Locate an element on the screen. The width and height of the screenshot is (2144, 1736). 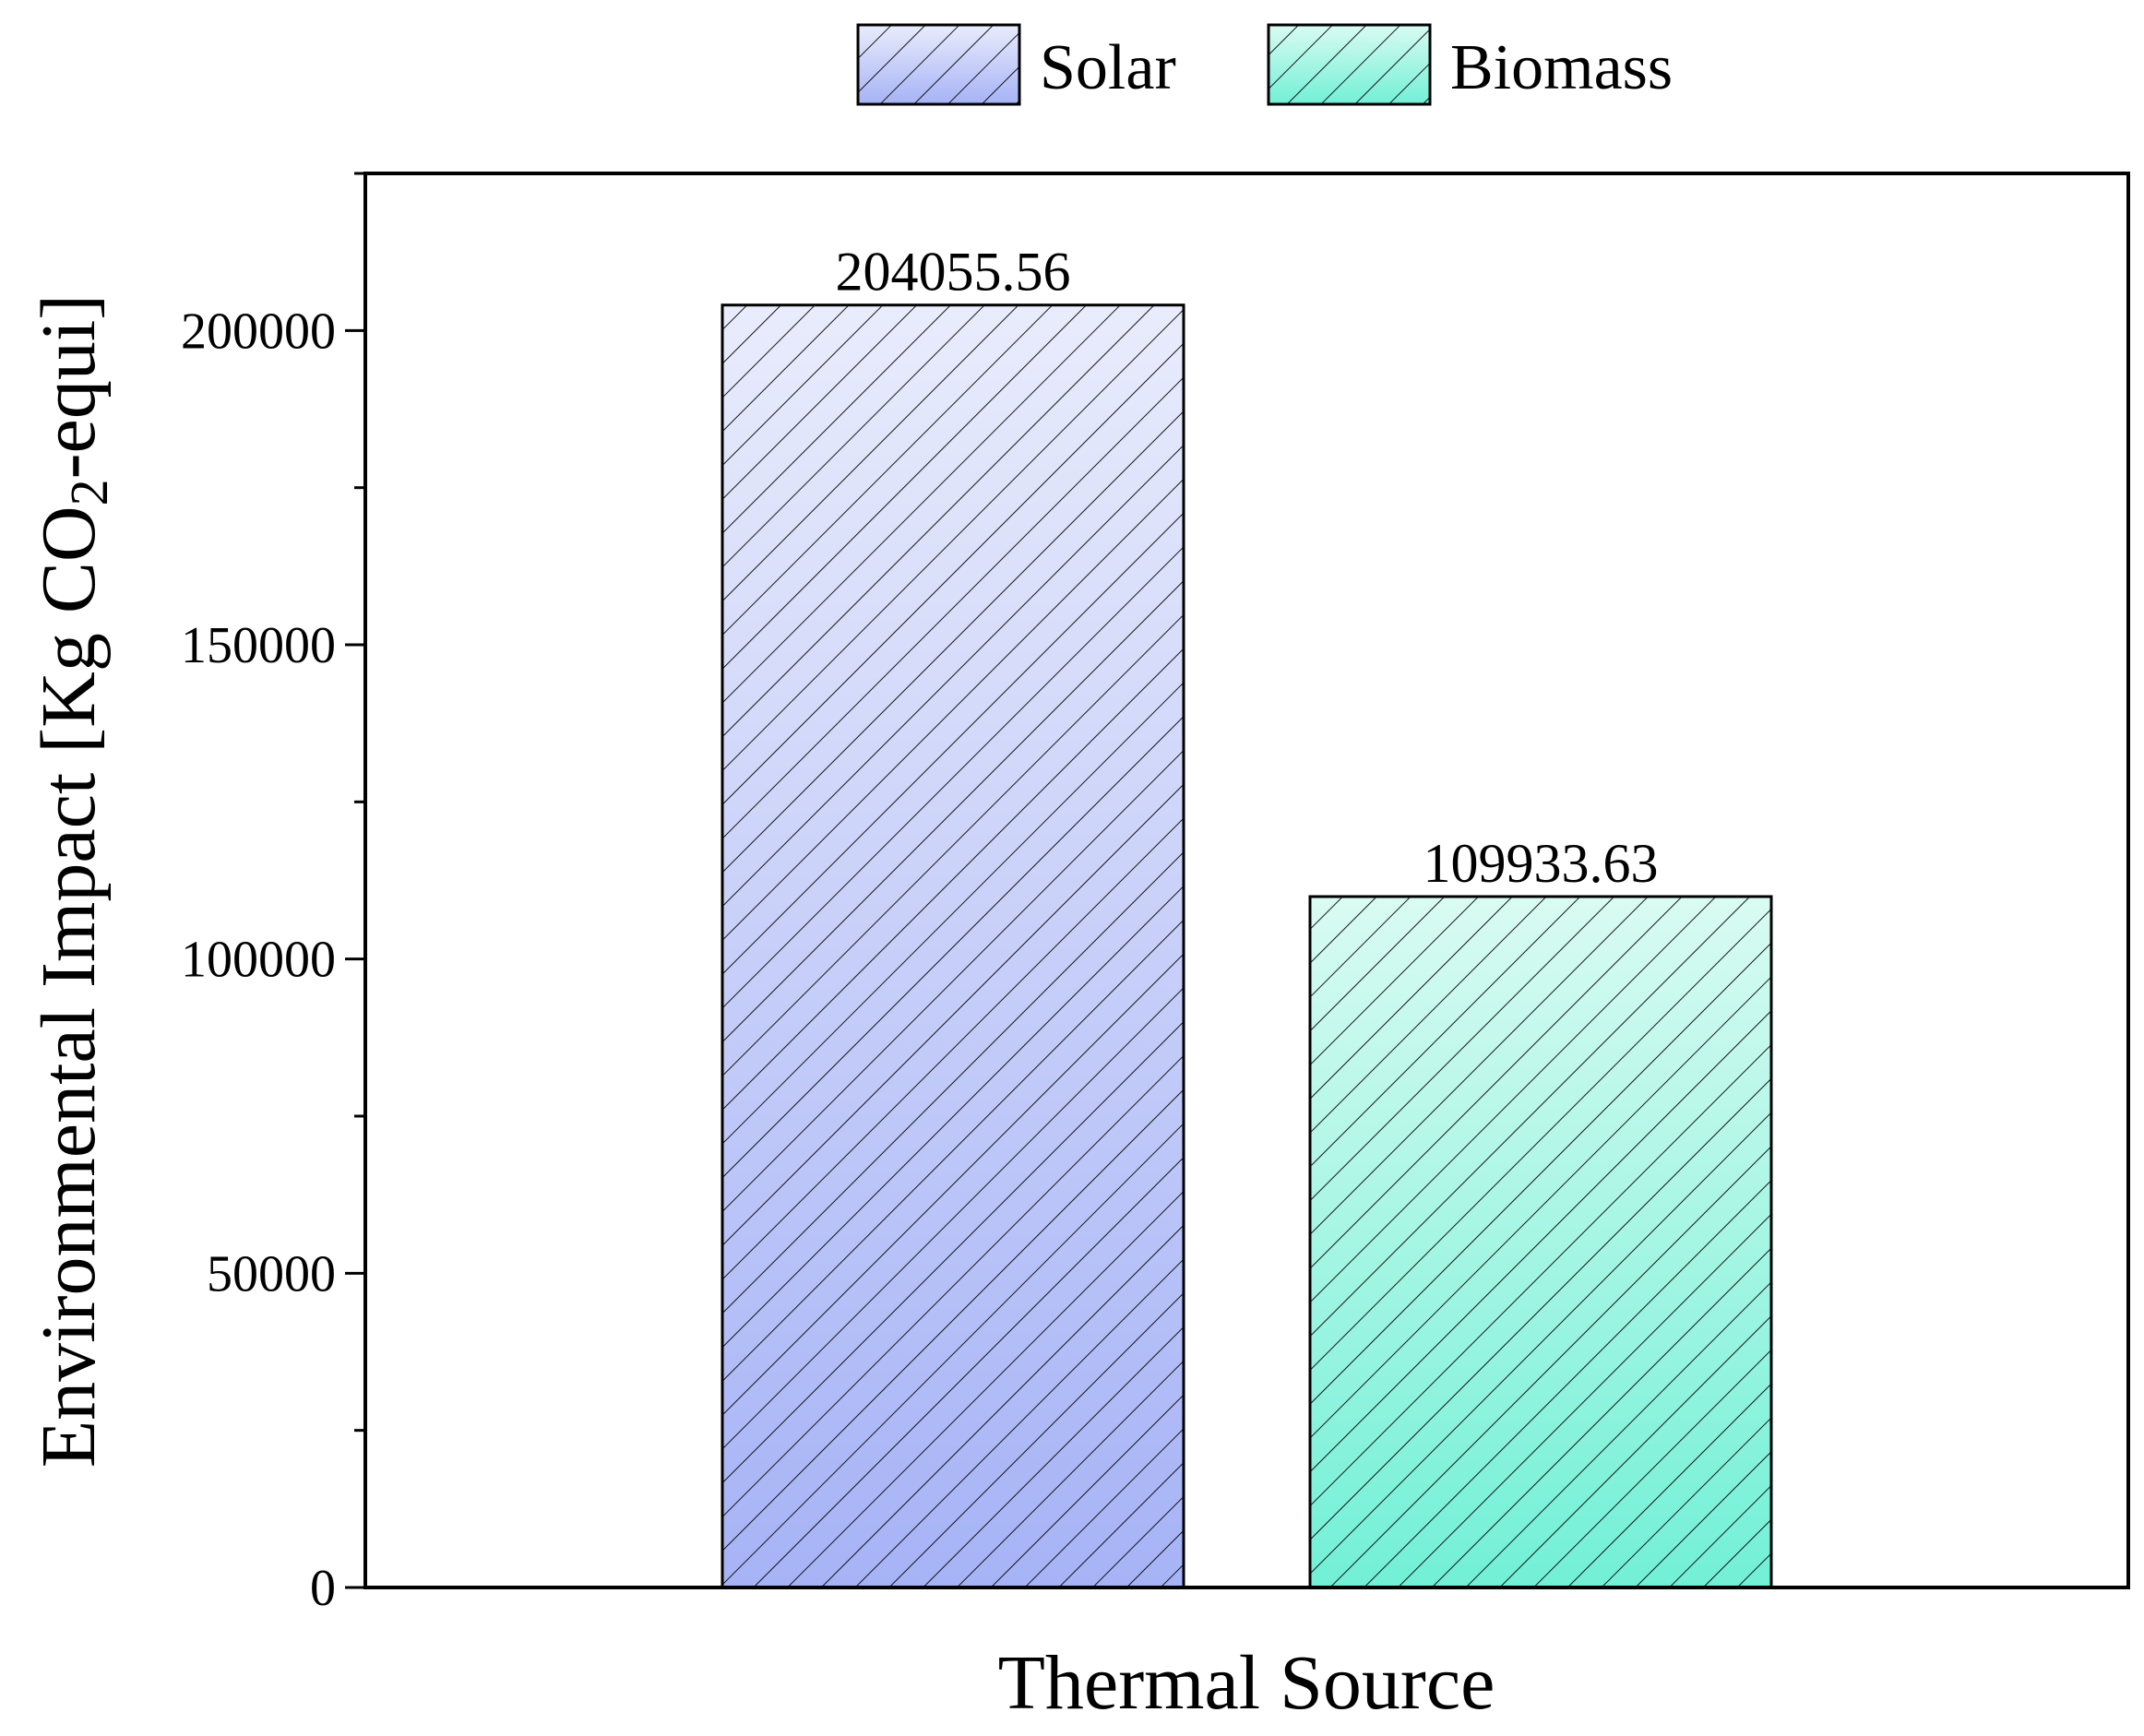
data-labels-layer: 204055.56 109933.63 is located at coordinates (1247, 568).